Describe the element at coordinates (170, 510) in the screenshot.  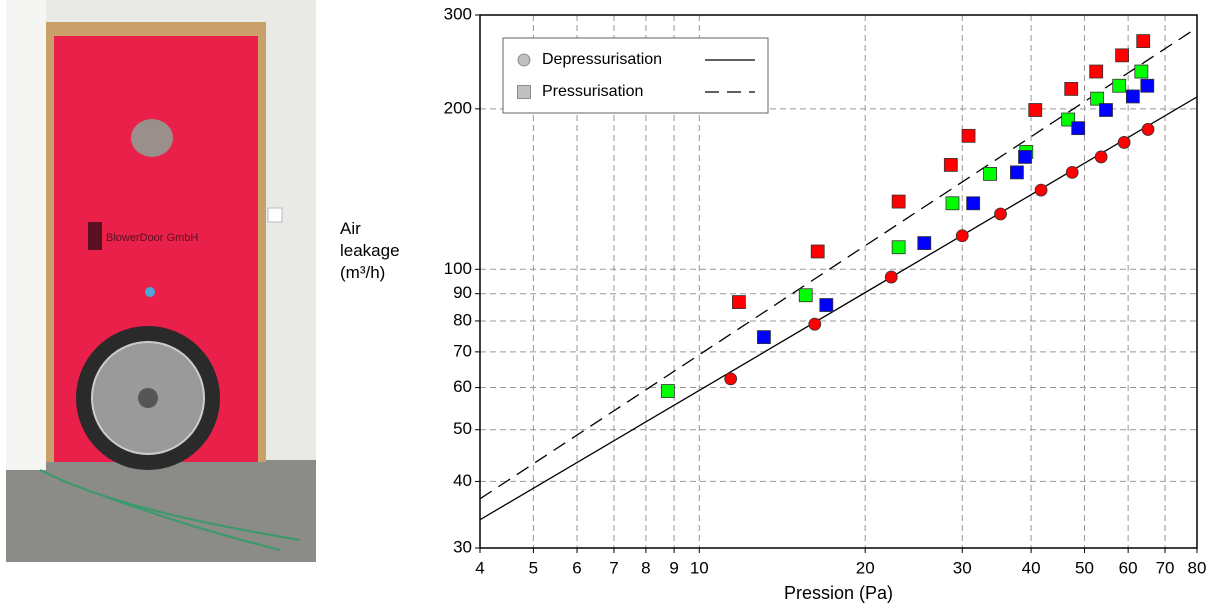
I see `hoses` at that location.